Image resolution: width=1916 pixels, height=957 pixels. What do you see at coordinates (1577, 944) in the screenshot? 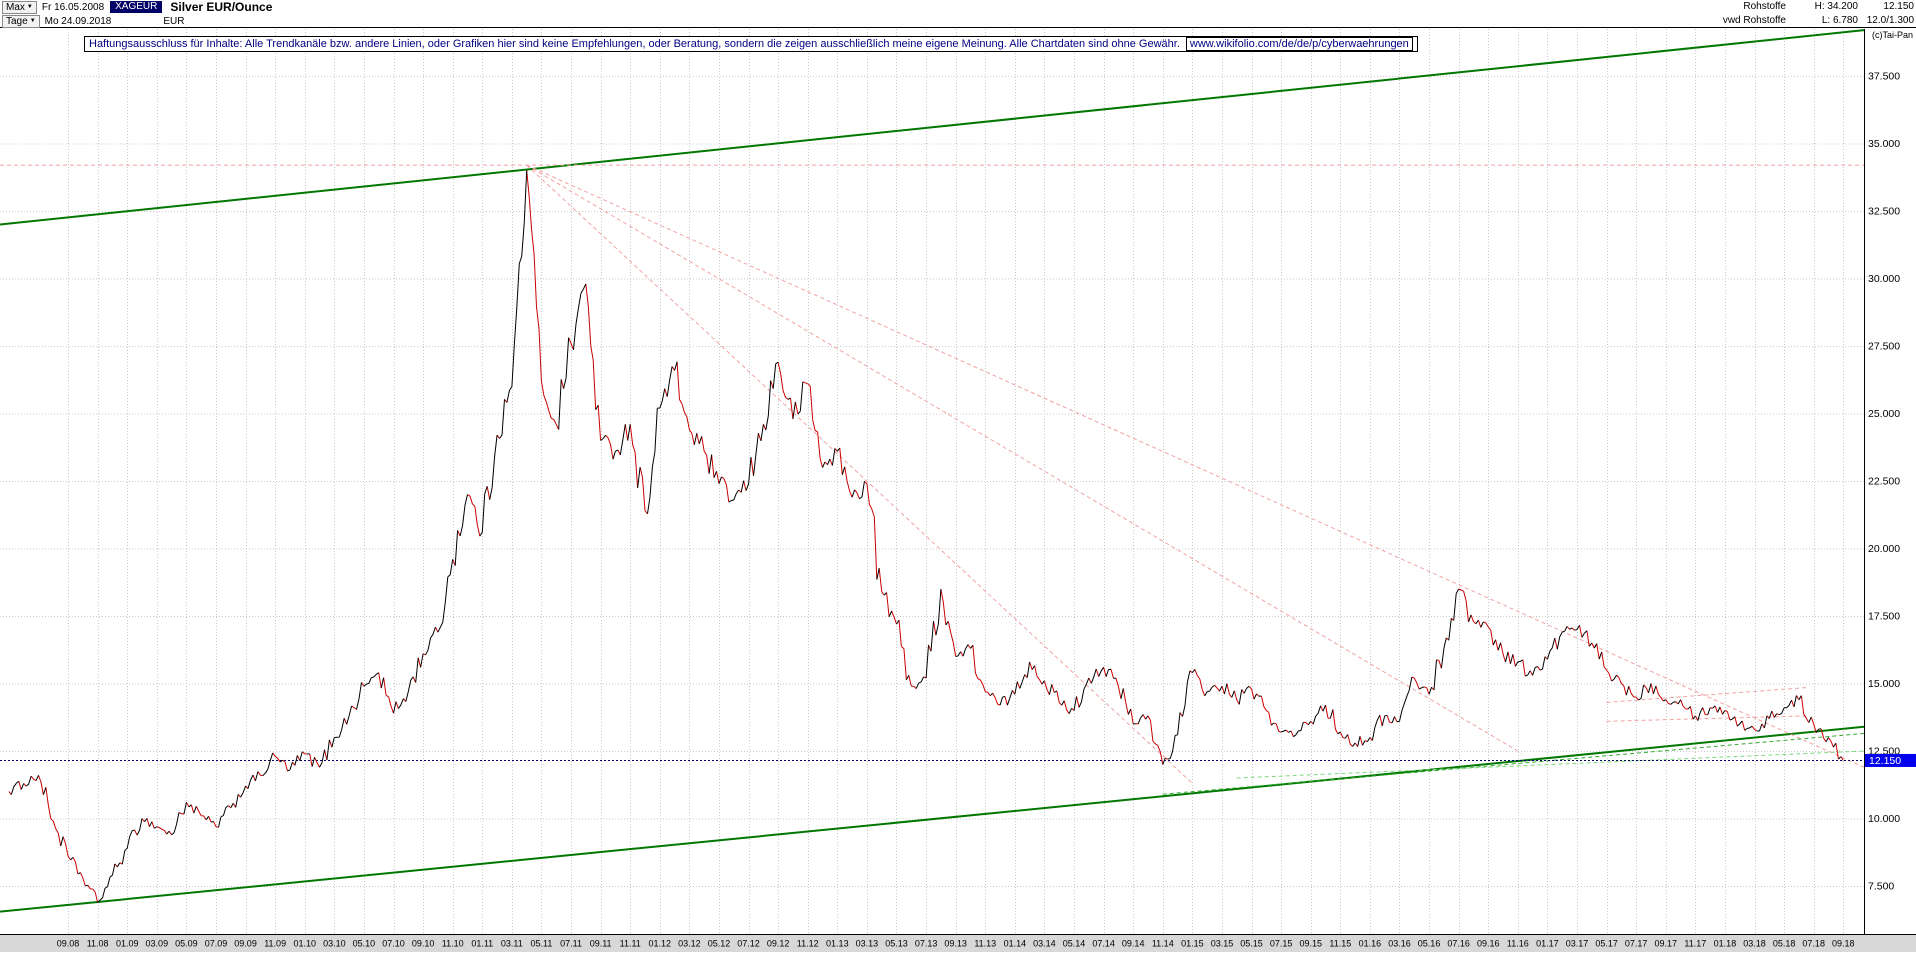
I see `x-axis-label: 03.17` at bounding box center [1577, 944].